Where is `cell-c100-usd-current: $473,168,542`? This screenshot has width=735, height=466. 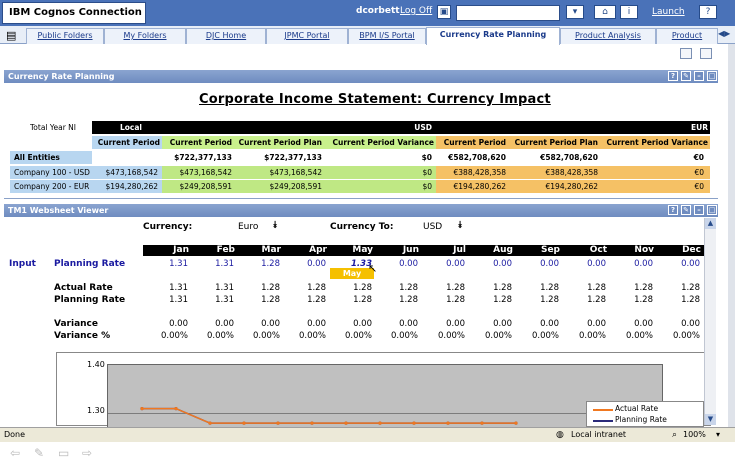
cell-c100-usd-current: $473,168,542 is located at coordinates (199, 172).